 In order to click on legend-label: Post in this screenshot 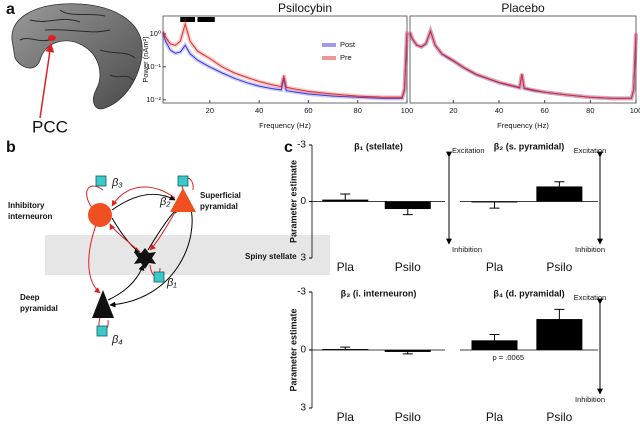, I will do `click(348, 44)`.